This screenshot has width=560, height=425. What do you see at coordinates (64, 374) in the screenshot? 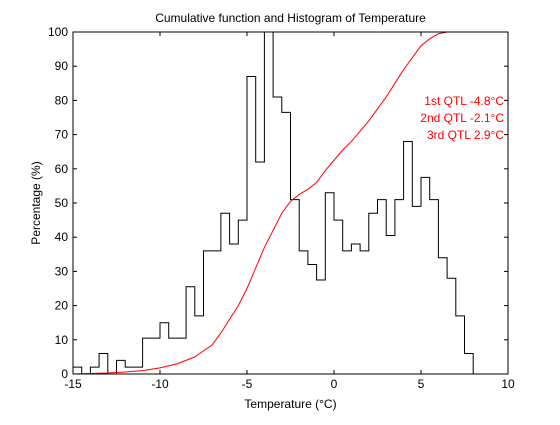
I see `y-tick-label: 0` at bounding box center [64, 374].